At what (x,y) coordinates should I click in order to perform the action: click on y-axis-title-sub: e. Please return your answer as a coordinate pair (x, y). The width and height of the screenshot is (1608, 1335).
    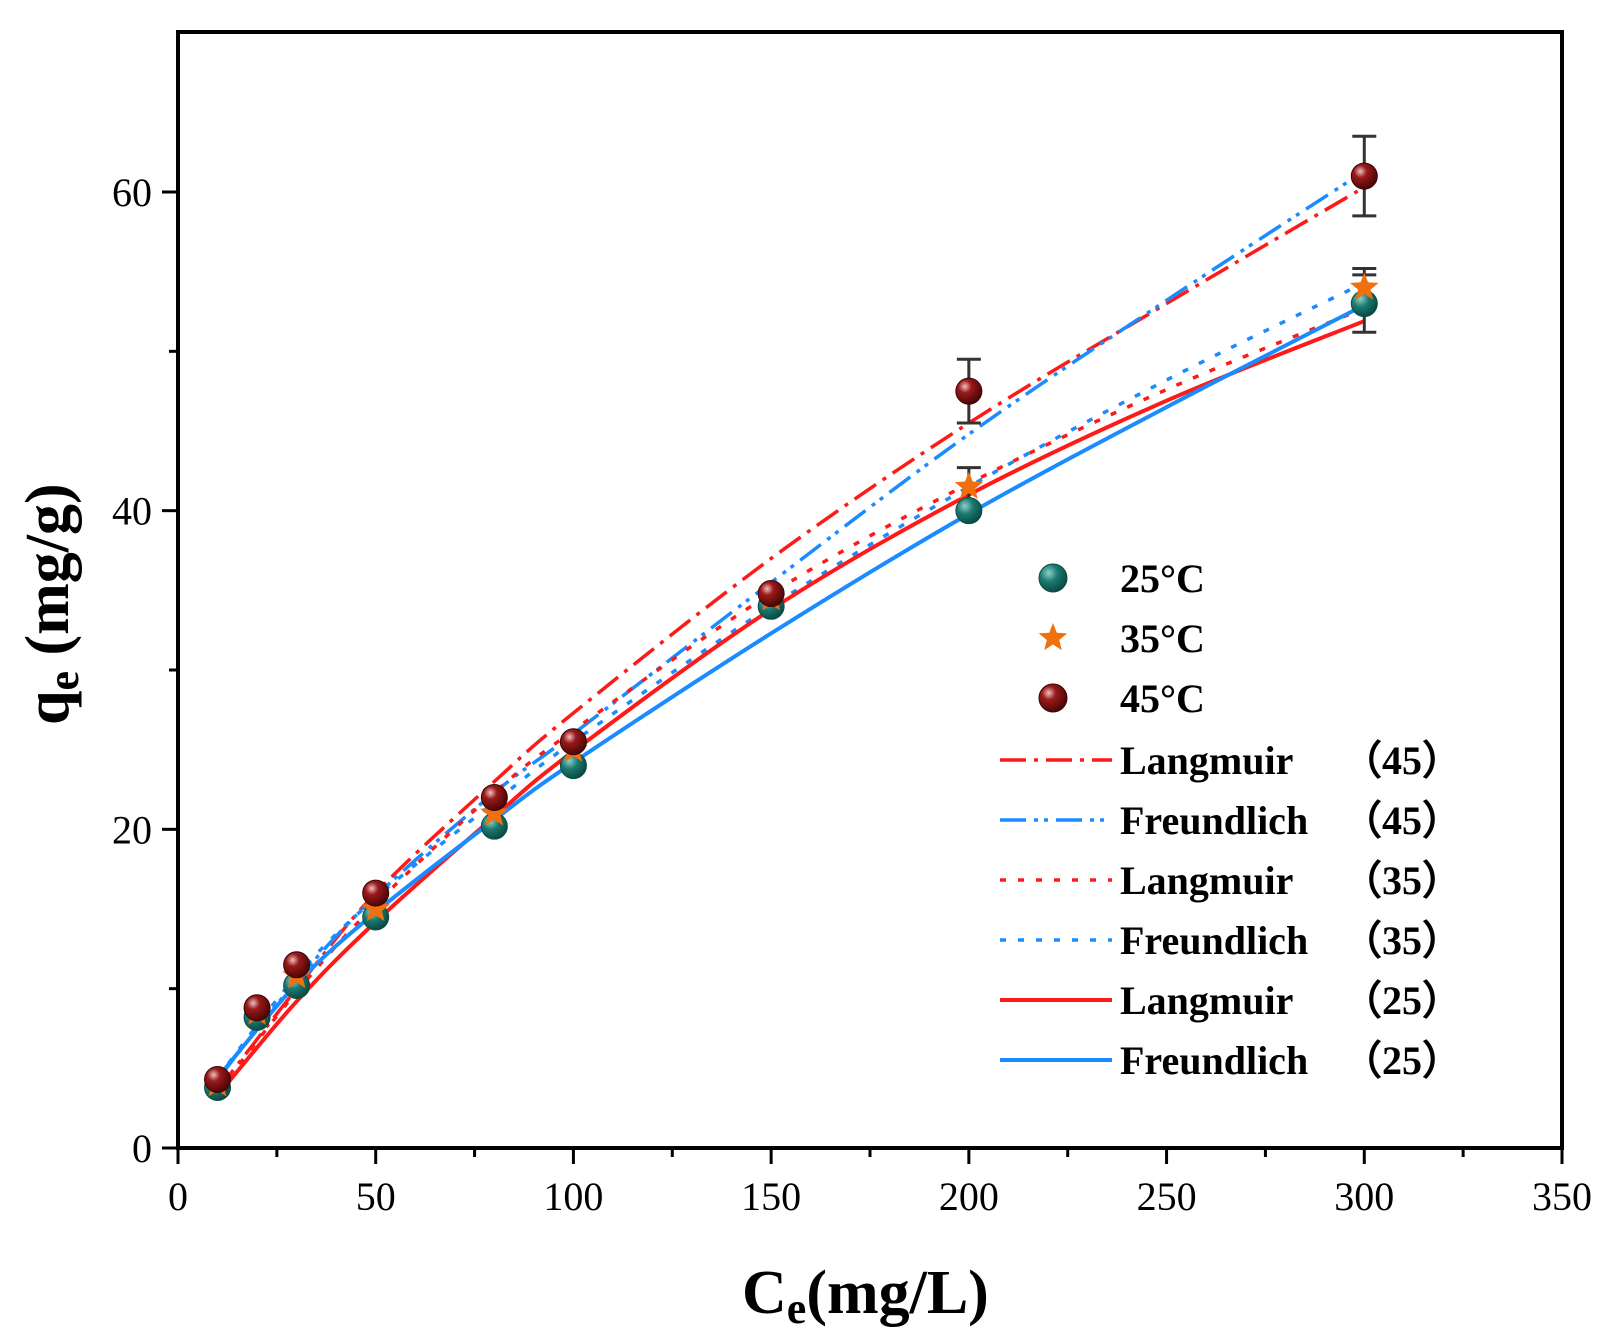
    Looking at the image, I should click on (63, 681).